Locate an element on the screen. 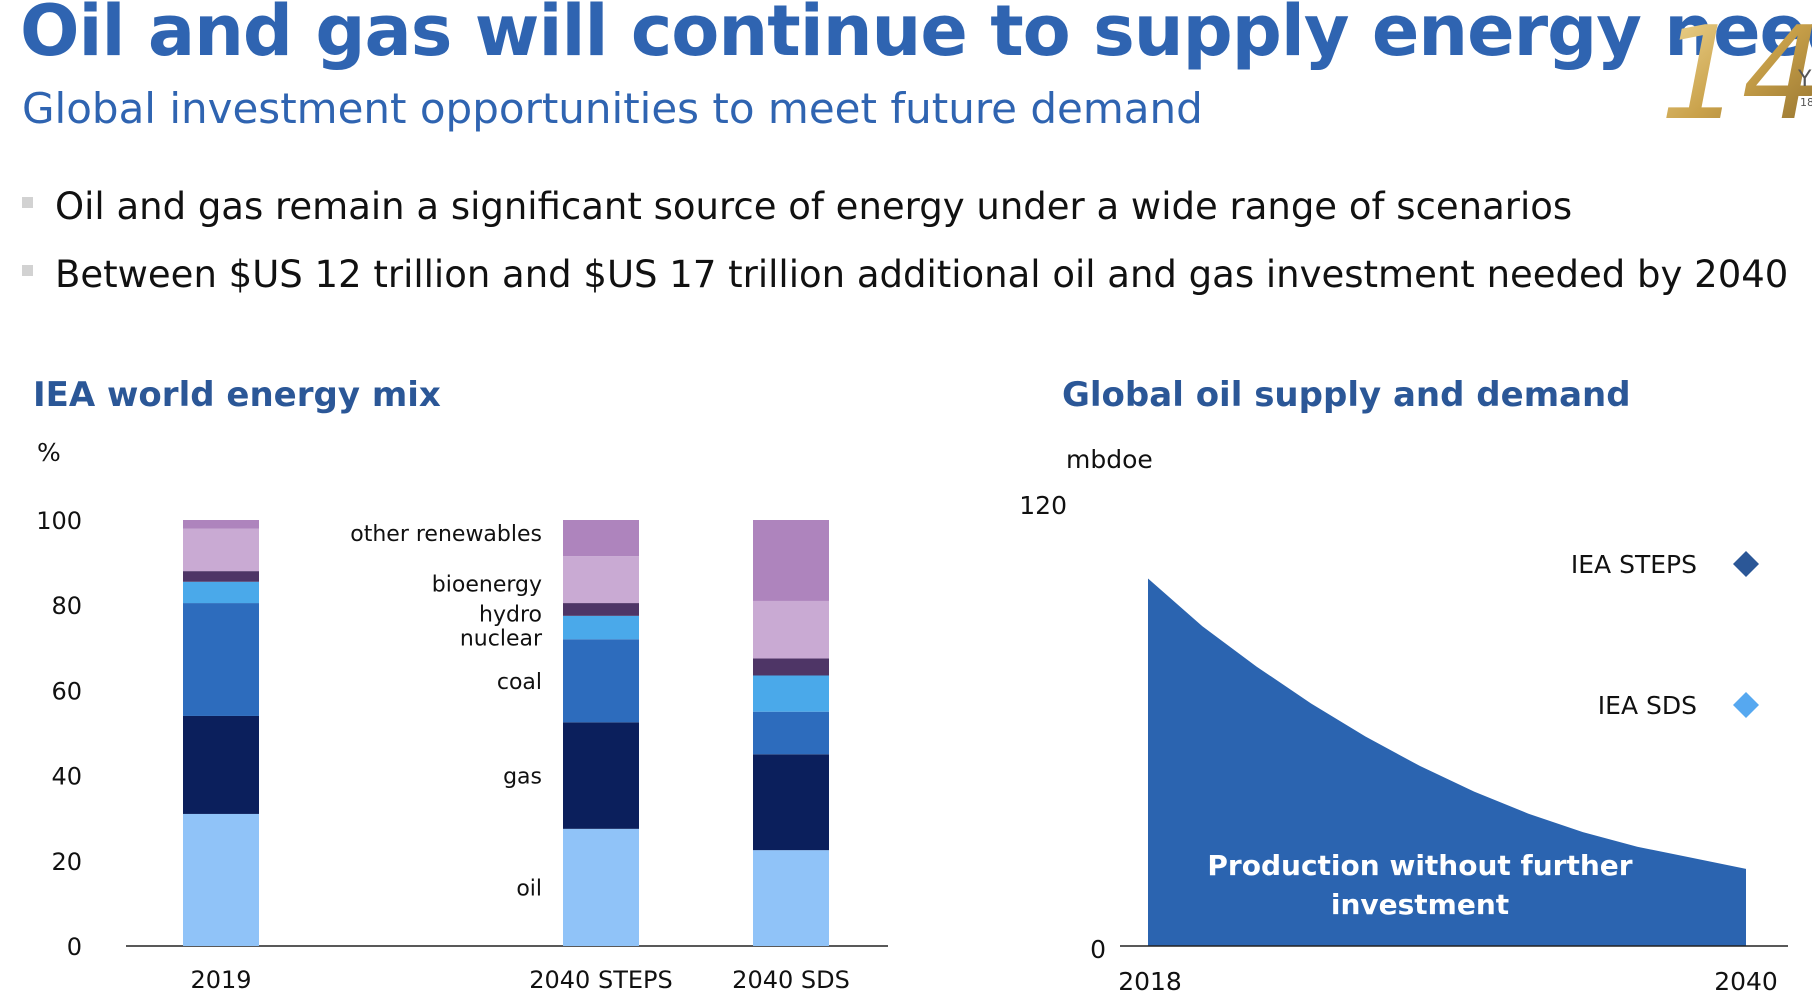 The width and height of the screenshot is (1812, 1000). logo-fragment-y: Y is located at coordinates (1804, 79).